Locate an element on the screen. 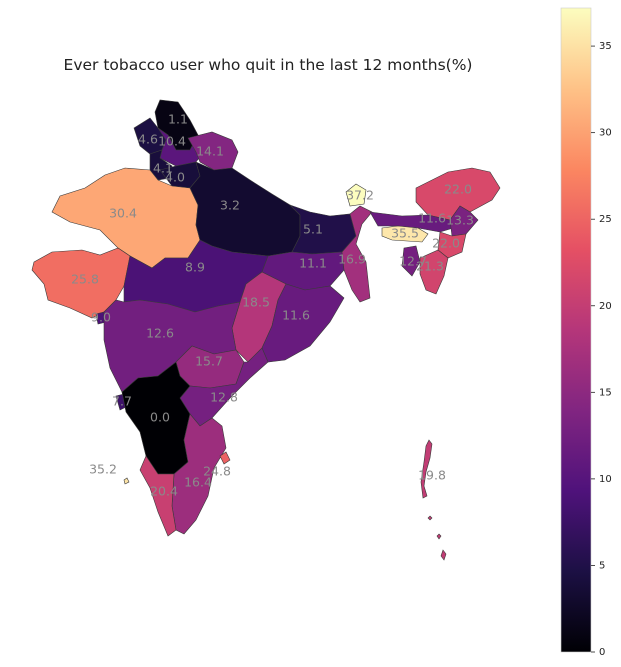 Image resolution: width=621 pixels, height=667 pixels. value-label-arunachal: 22.0 is located at coordinates (458, 189).